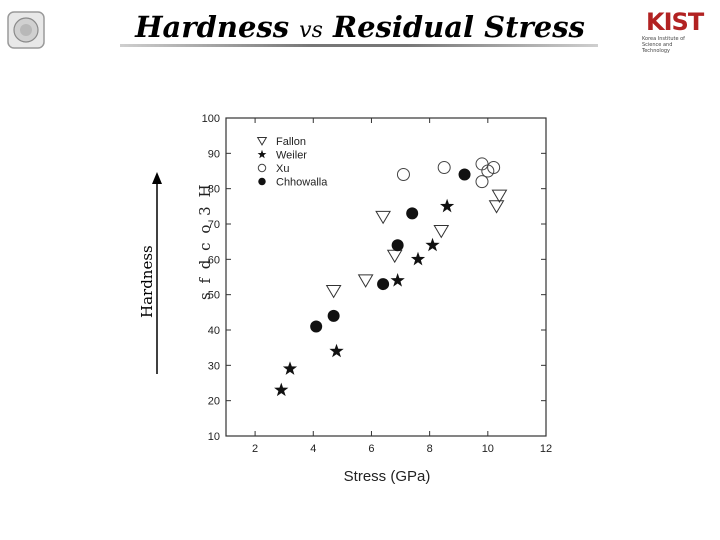 This screenshot has width=720, height=540. I want to click on hardness-up-arrow-icon, so click(157, 273).